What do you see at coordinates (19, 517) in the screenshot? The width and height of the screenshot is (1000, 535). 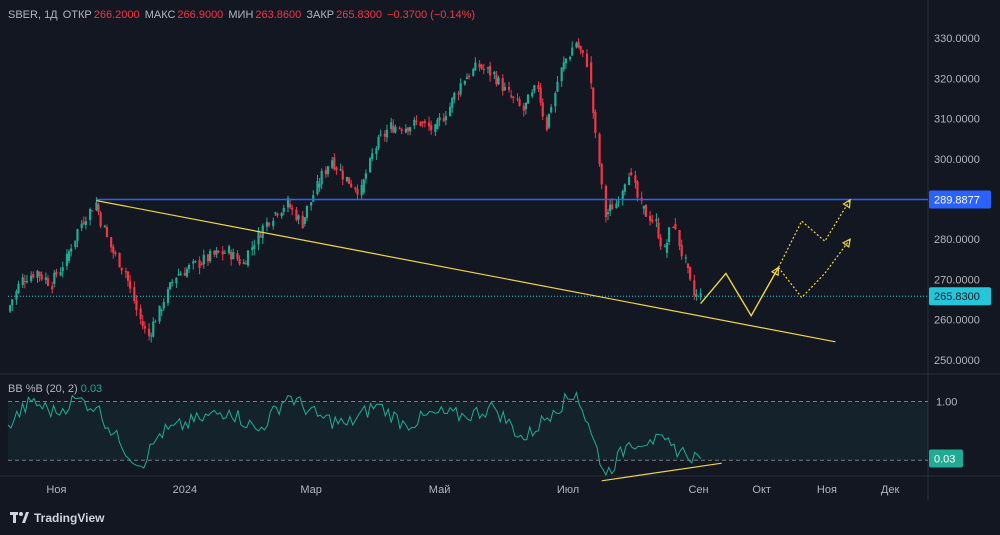 I see `tradingview-logo-icon` at bounding box center [19, 517].